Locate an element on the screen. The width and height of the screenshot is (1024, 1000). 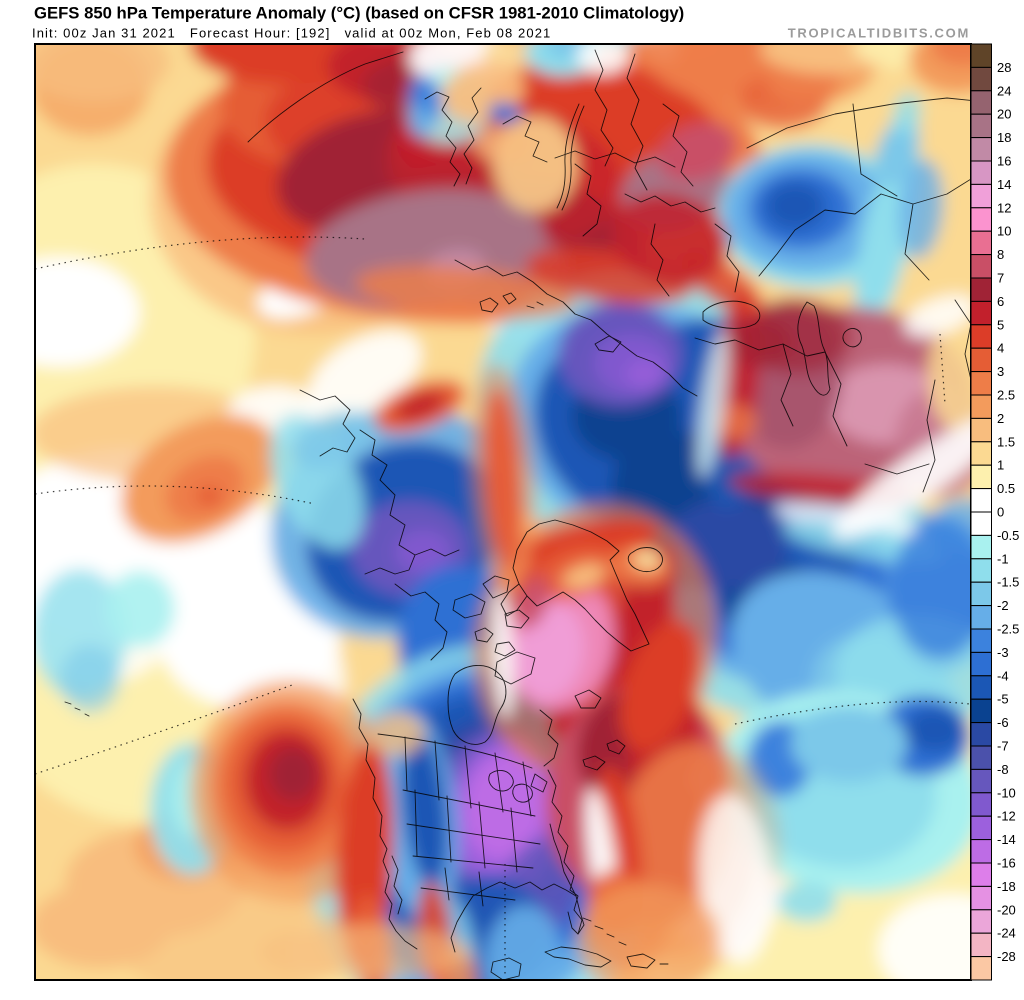
svg-text: -1.5 is located at coordinates (1008, 582).